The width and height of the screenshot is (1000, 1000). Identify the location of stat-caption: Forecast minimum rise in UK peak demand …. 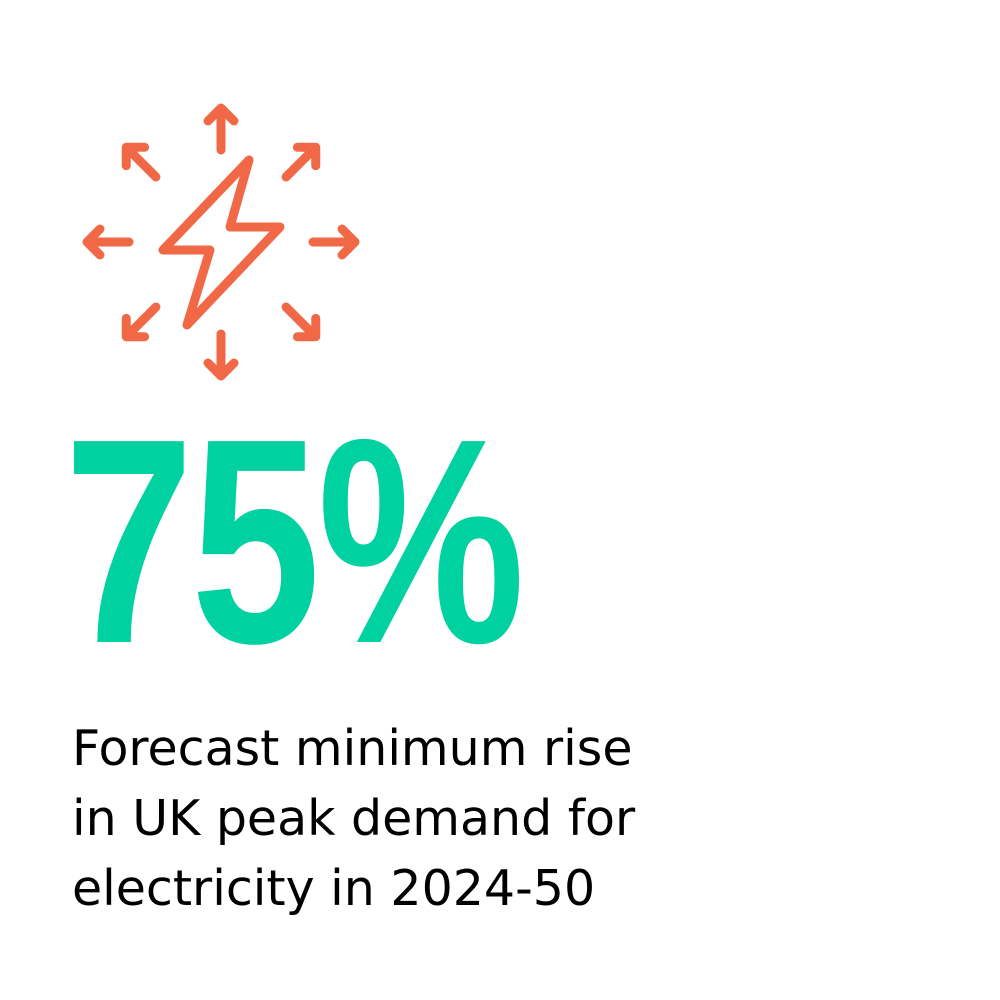
(353, 819).